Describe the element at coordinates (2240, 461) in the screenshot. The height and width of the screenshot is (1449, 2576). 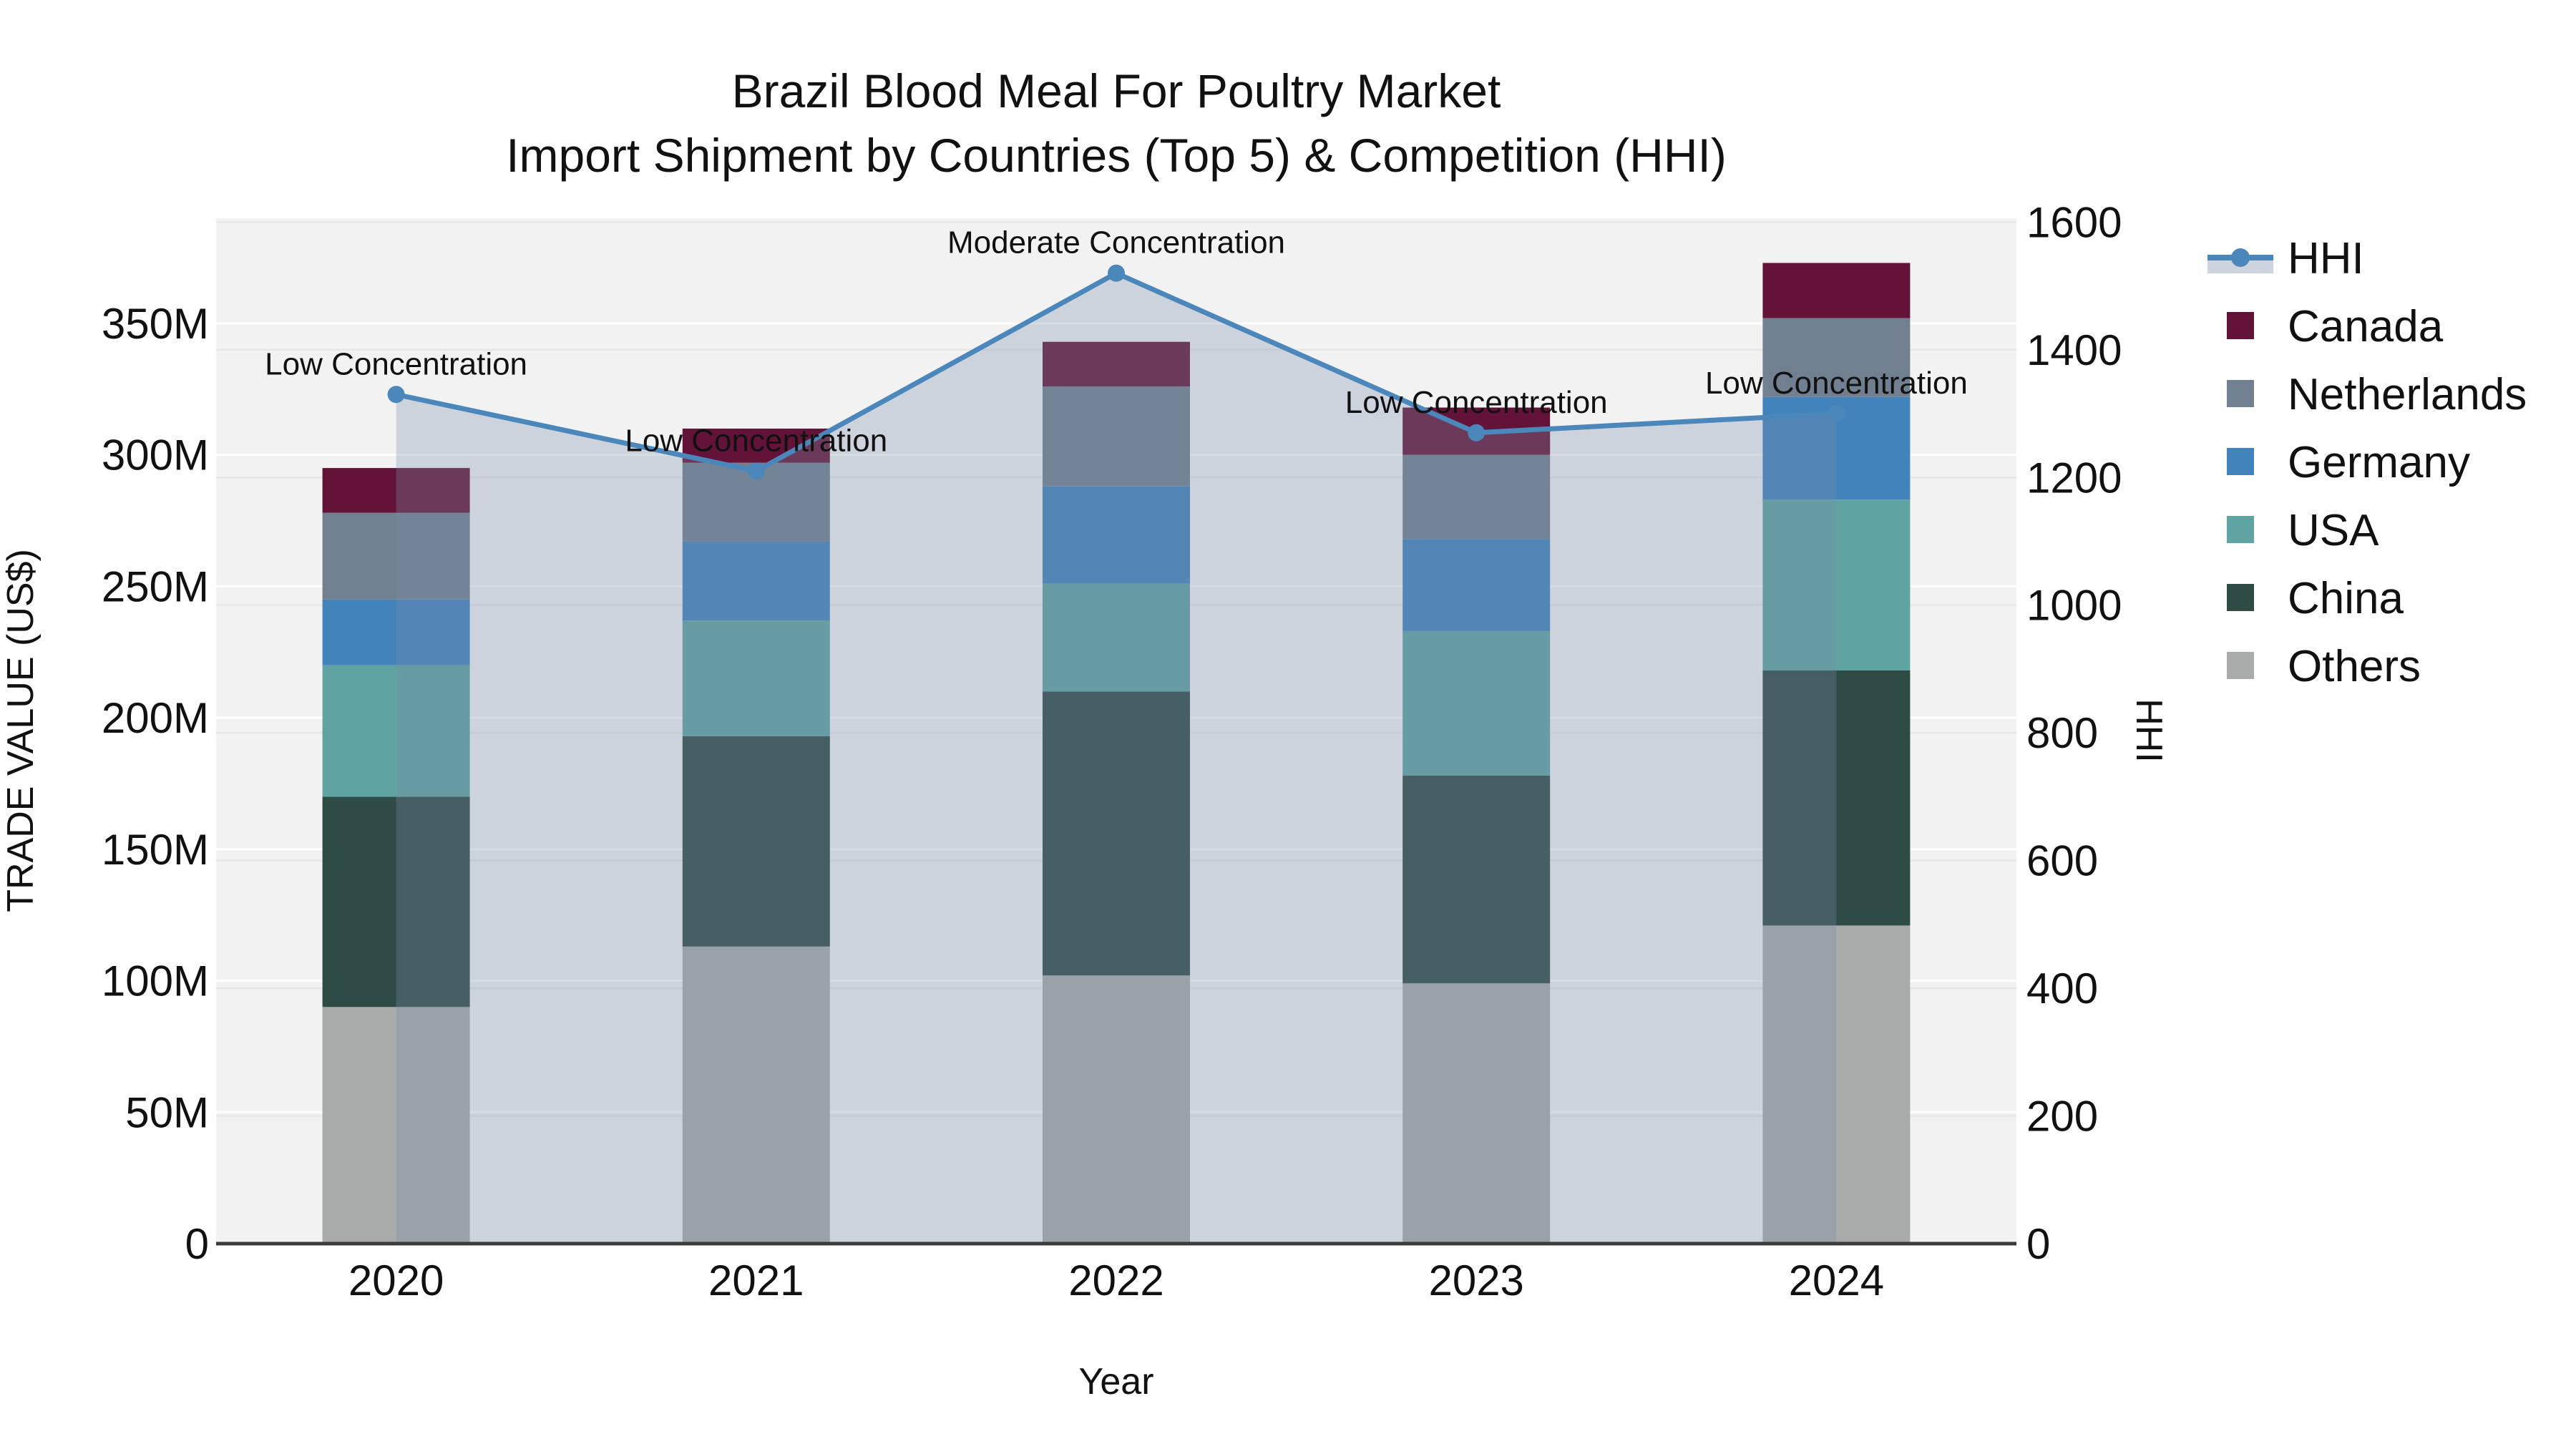
I see `legend-swatch-germany` at that location.